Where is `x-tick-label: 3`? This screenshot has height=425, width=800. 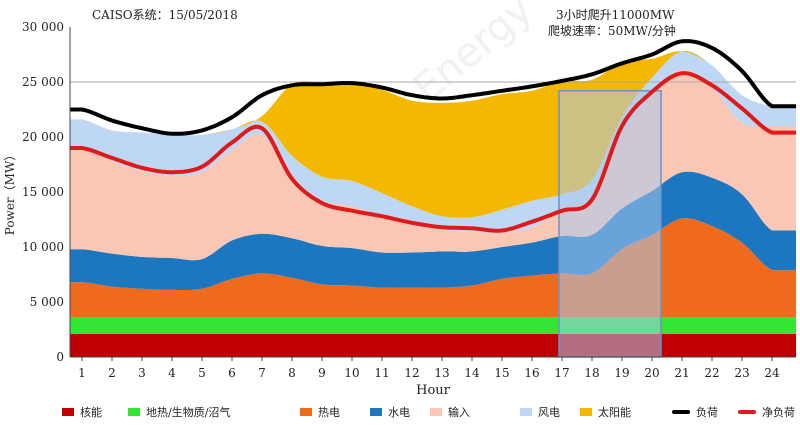
x-tick-label: 3 is located at coordinates (142, 373).